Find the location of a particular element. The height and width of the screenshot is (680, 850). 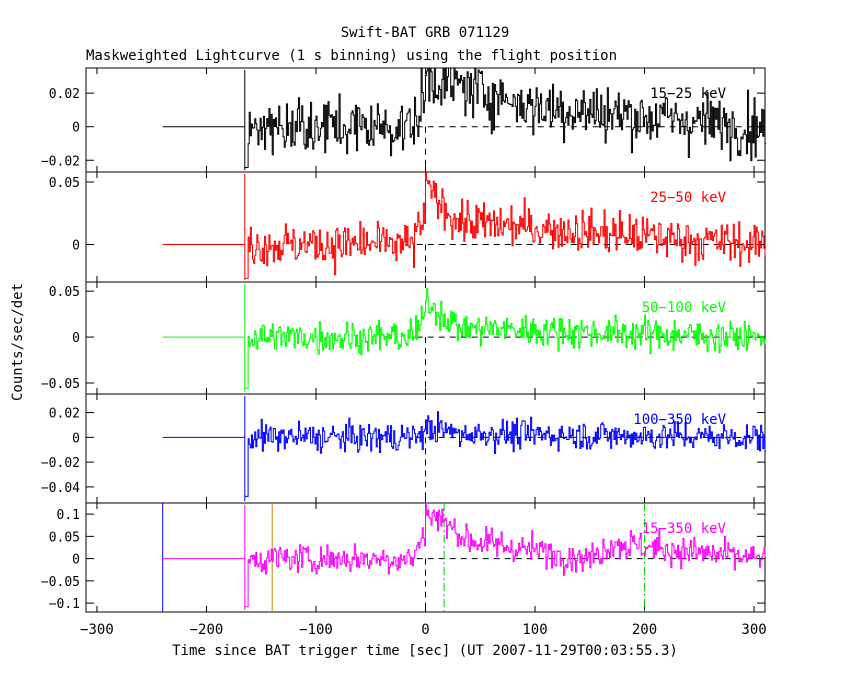

panel-3: −0.04 −0.02 0 0.02 100−350 keV is located at coordinates (404, 448).